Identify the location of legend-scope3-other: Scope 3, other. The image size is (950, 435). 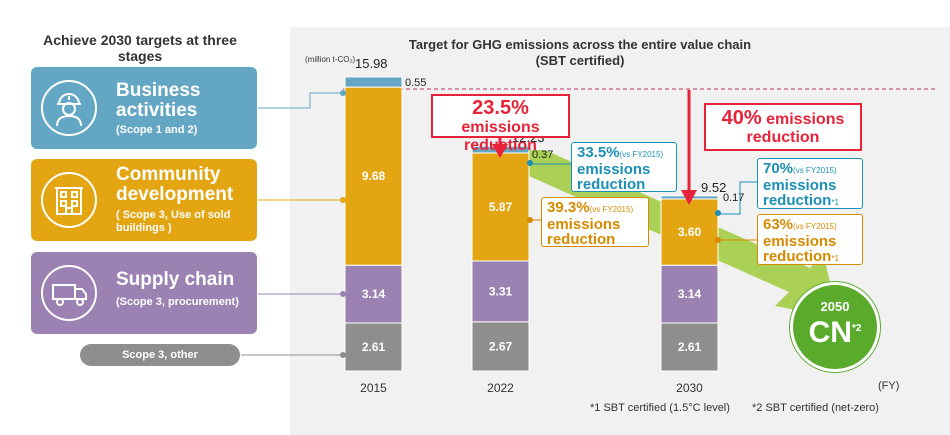
(160, 355).